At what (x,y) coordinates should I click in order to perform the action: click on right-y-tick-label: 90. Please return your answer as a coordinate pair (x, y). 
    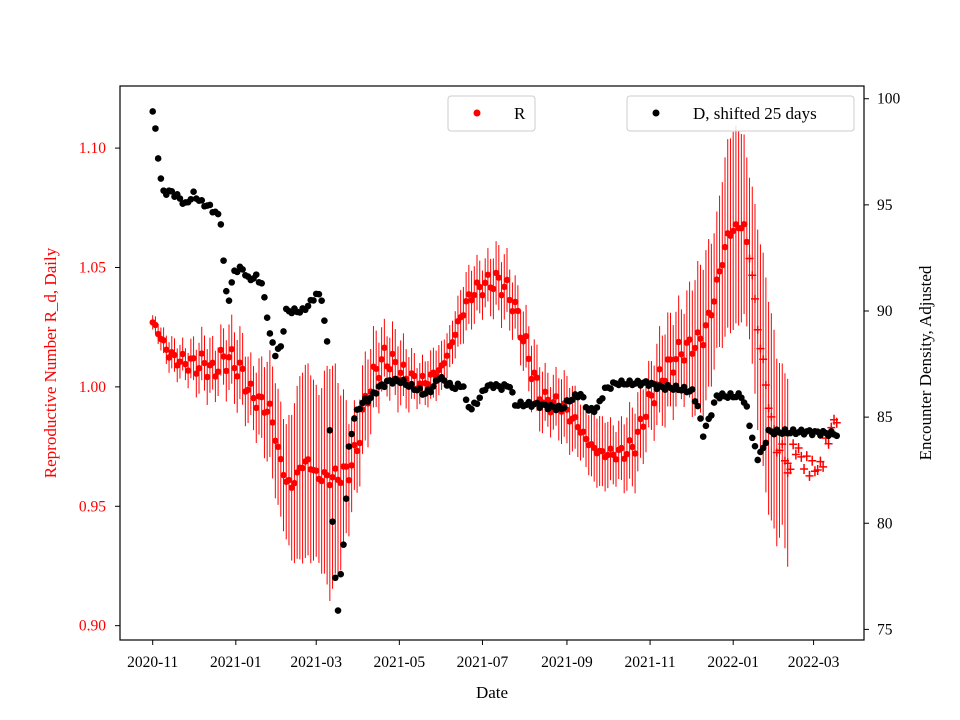
    Looking at the image, I should click on (885, 311).